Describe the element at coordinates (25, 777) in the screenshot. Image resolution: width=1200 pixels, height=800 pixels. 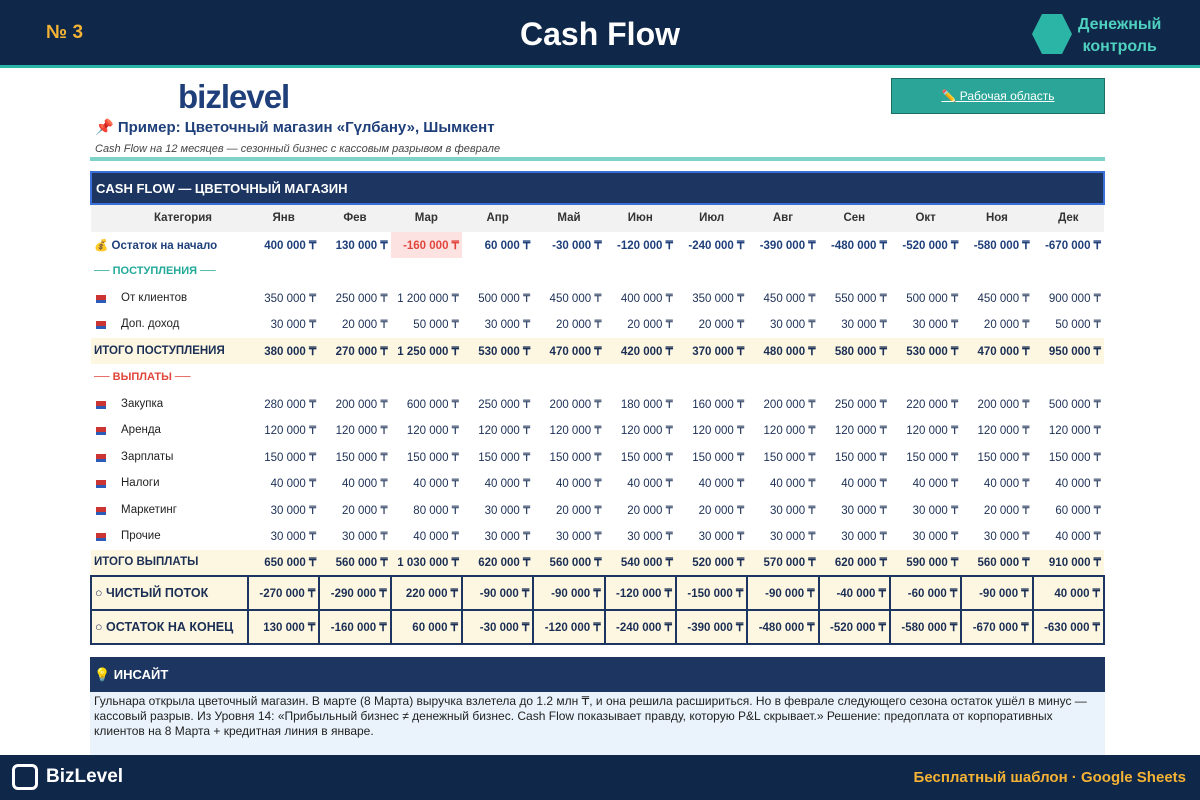
I see `footer-icon` at that location.